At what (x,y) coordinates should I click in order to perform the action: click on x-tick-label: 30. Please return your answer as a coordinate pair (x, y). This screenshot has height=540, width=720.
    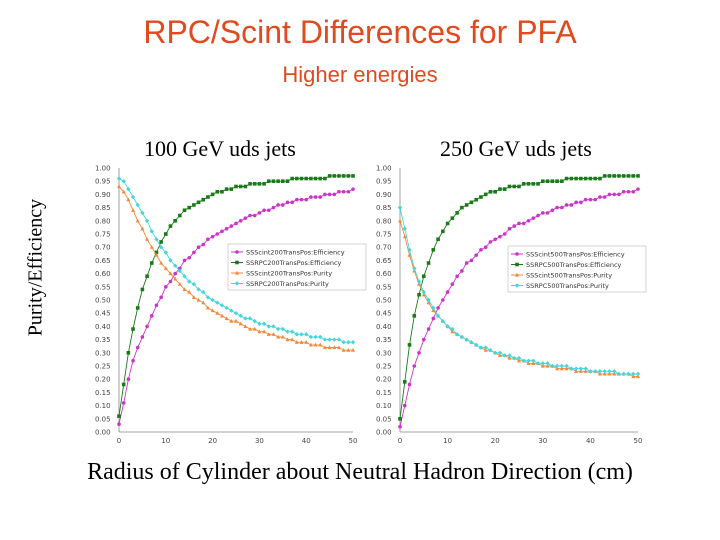
    Looking at the image, I should click on (542, 441).